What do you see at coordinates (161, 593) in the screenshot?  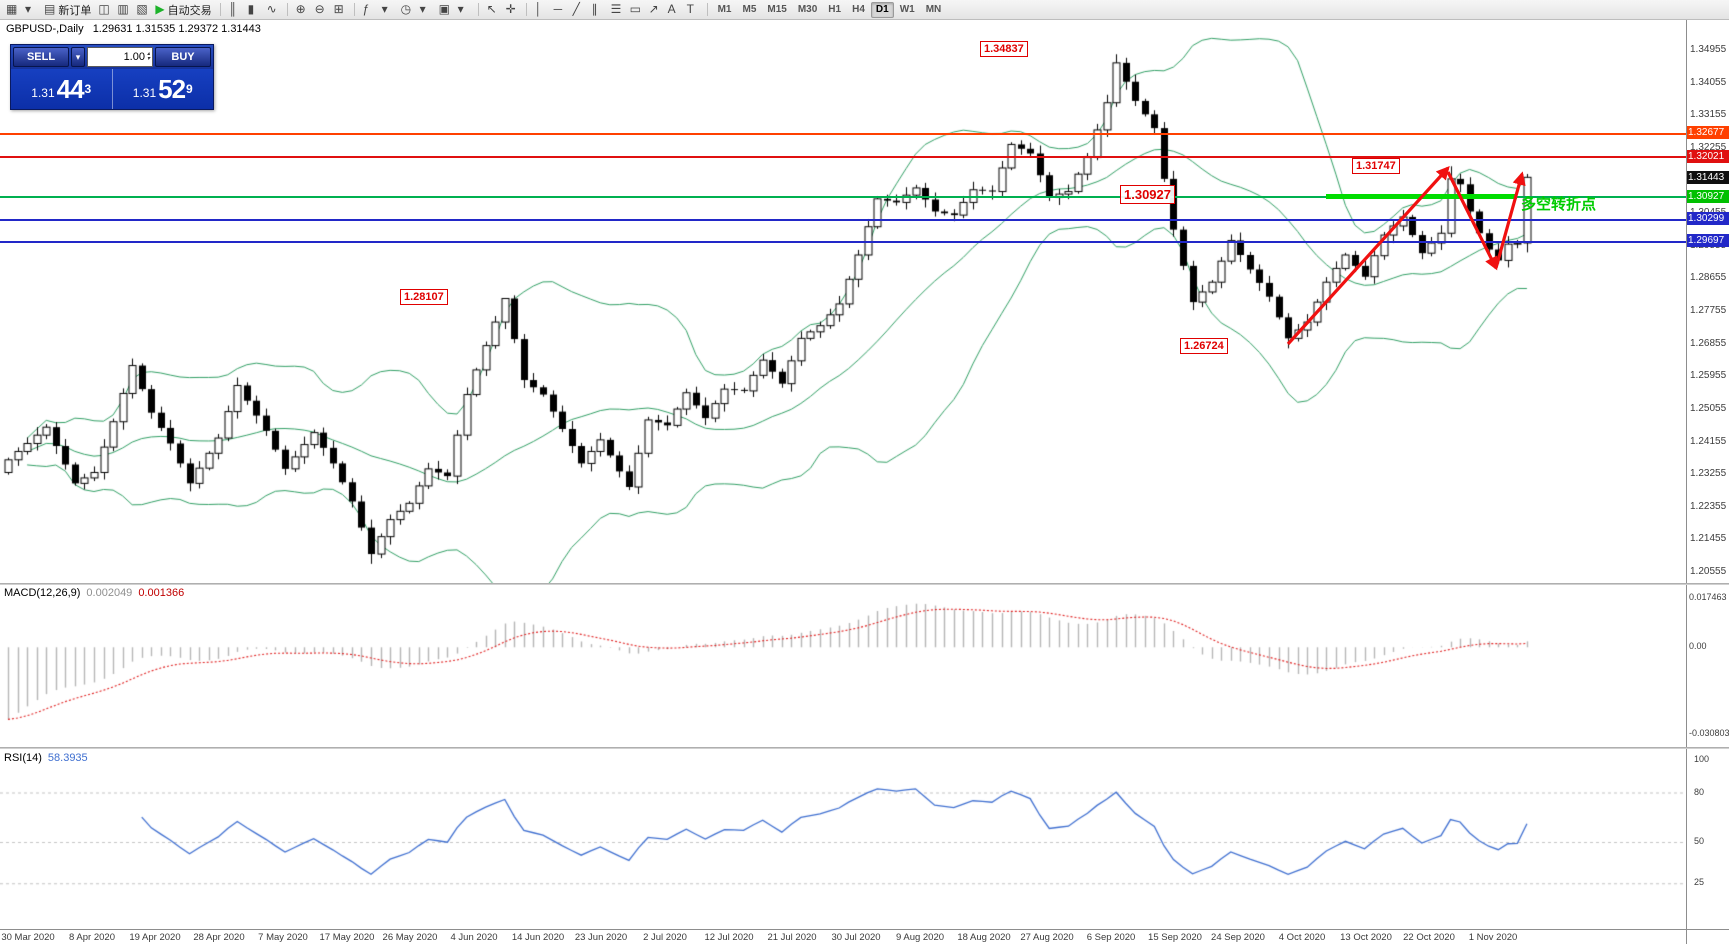 I see `macd-signal-value: 0.001366` at bounding box center [161, 593].